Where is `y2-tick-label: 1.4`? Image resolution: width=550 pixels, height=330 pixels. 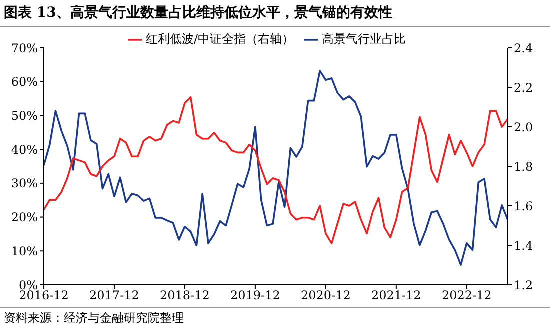 y2-tick-label: 1.4 is located at coordinates (524, 245).